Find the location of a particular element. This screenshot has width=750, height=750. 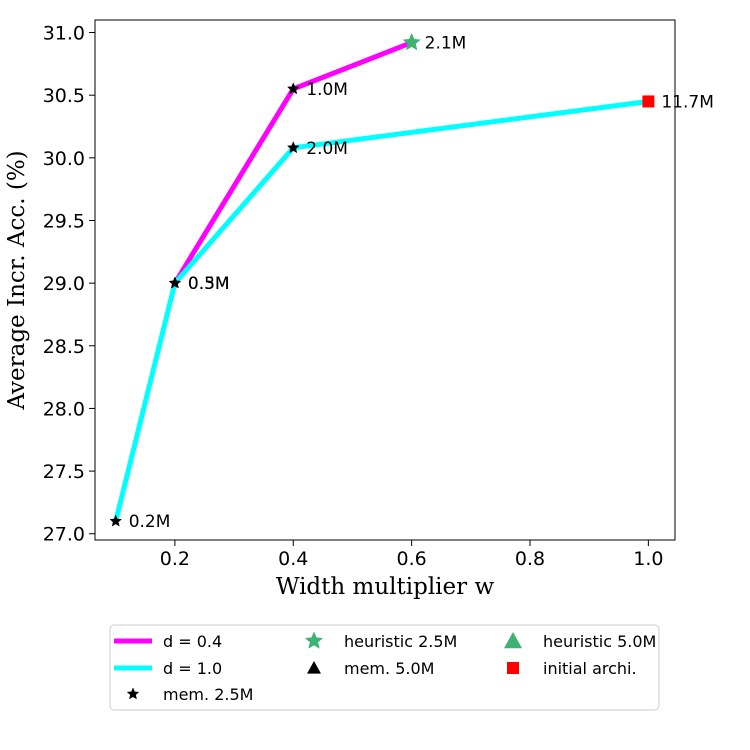

data-point-label: 0.2M is located at coordinates (150, 522).